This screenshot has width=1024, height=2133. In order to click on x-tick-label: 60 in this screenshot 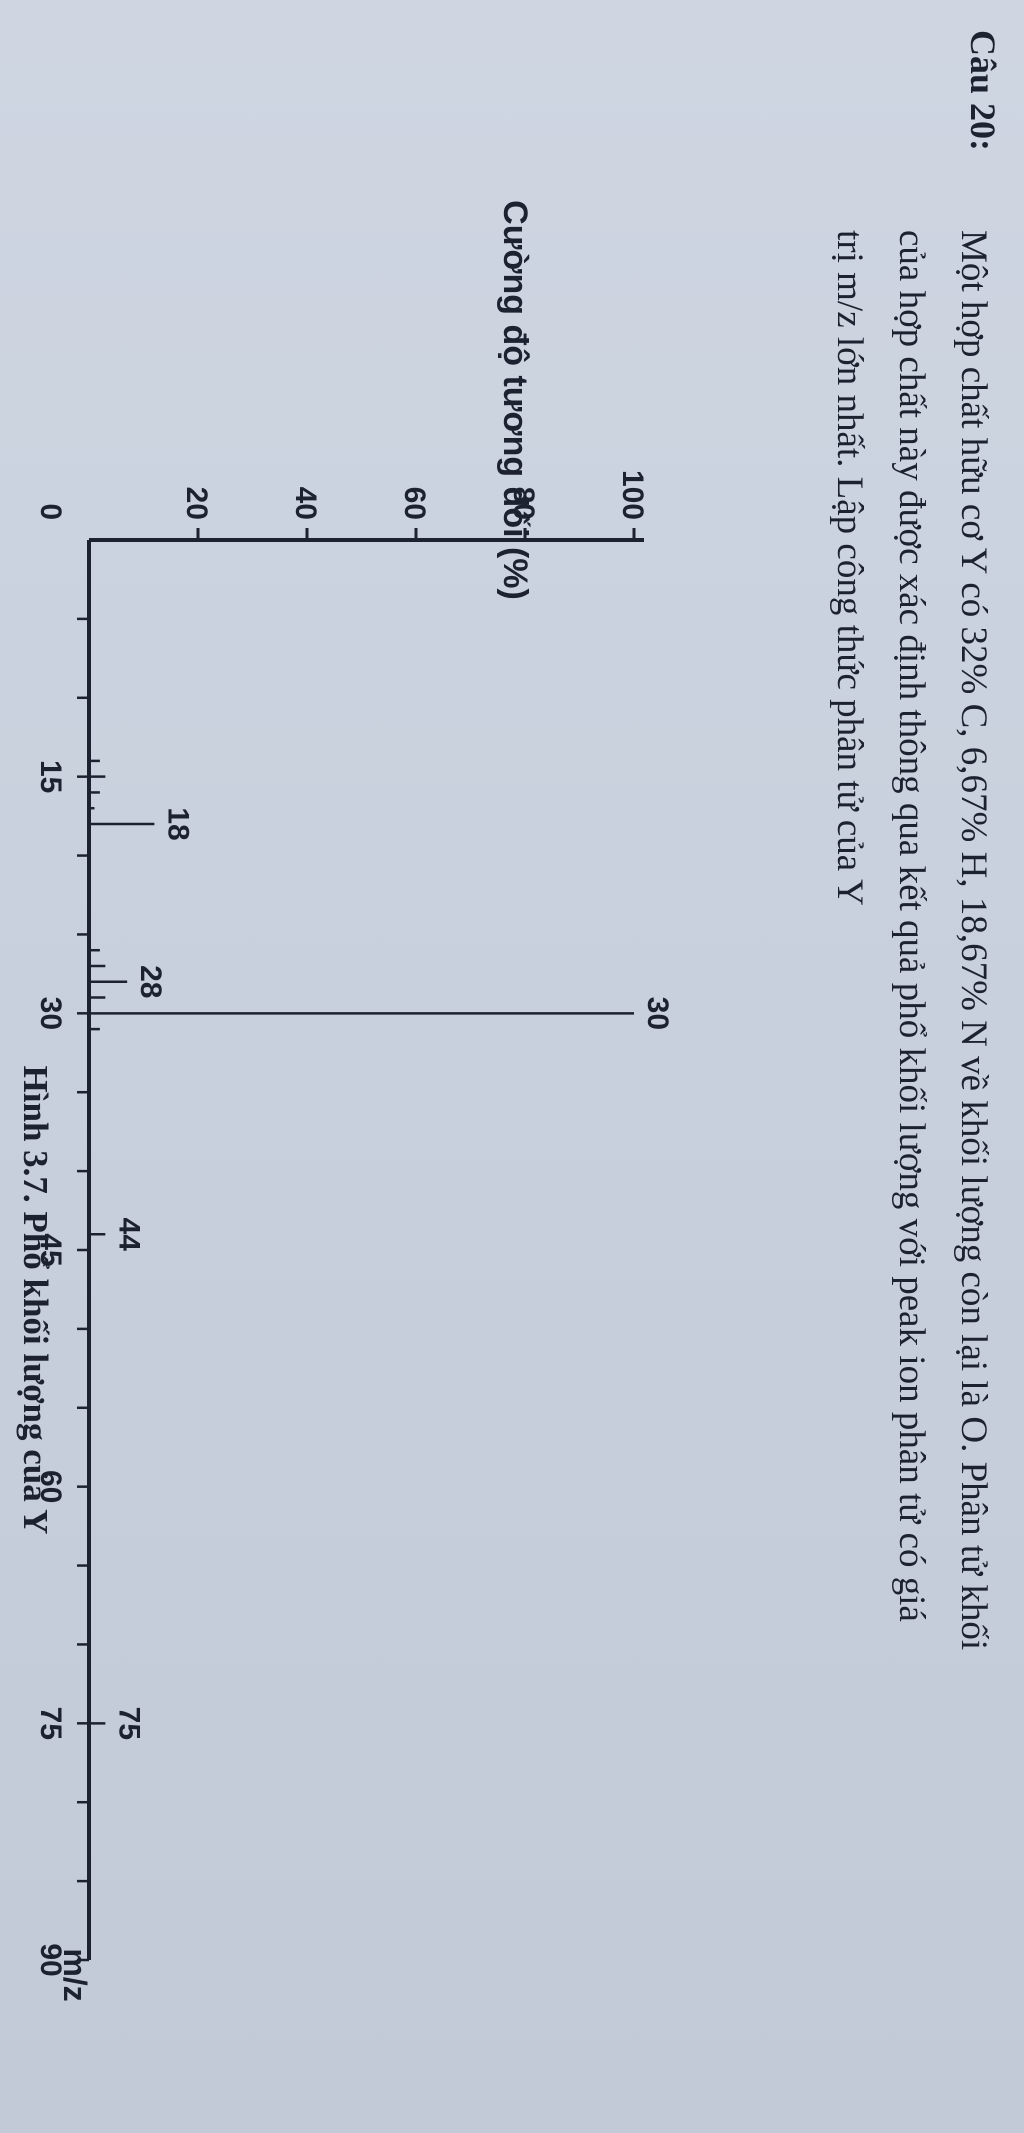, I will do `click(50, 1486)`.